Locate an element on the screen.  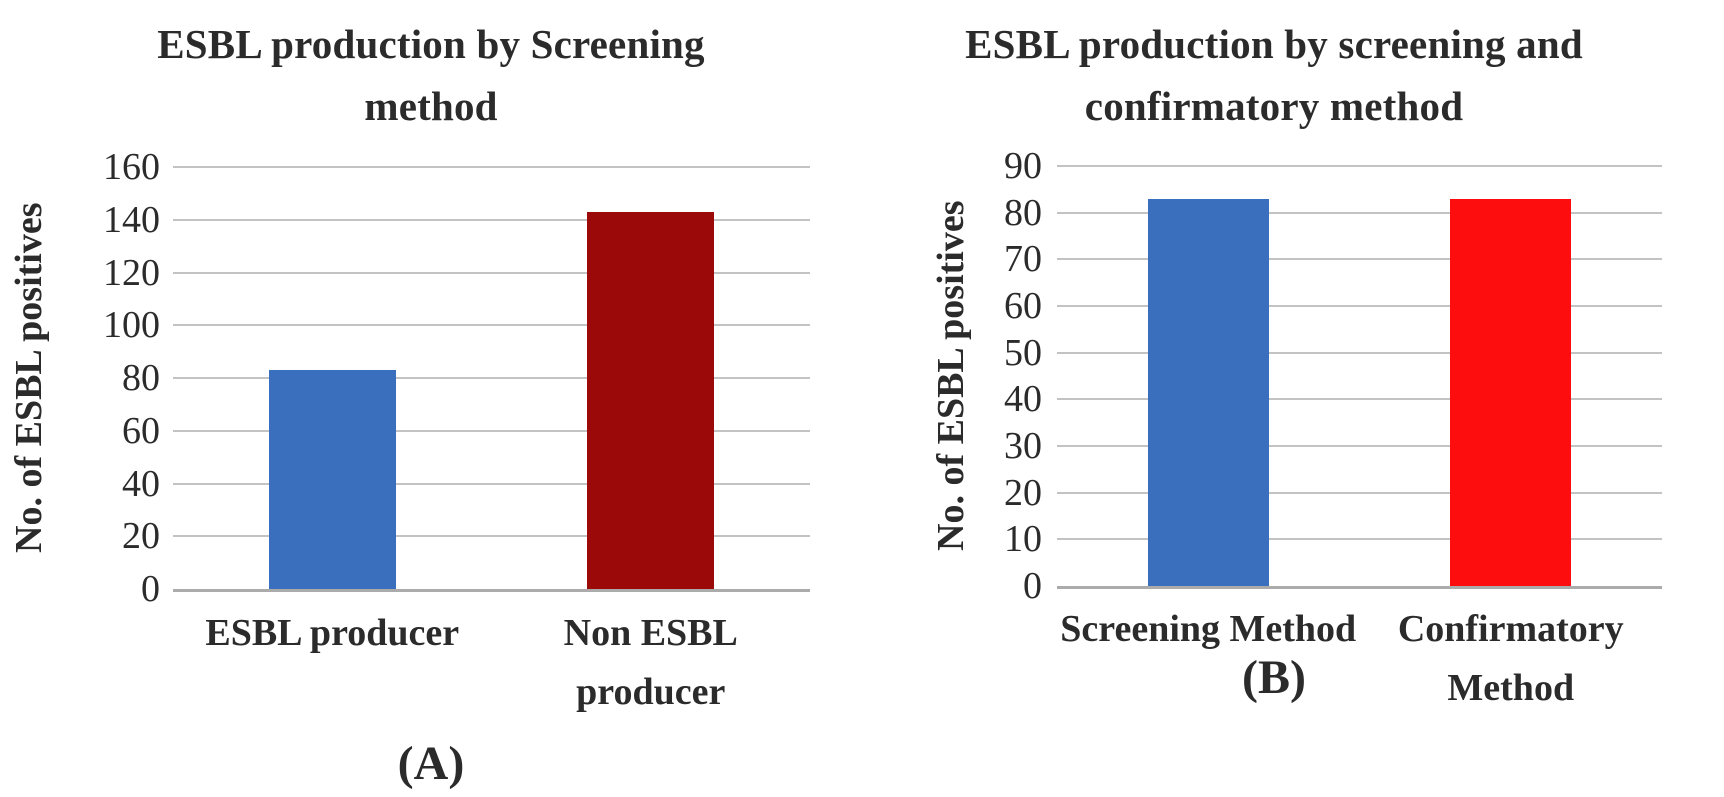
x-category-label-non-esbl-producer: Non ESBL producer is located at coordinates (651, 663).